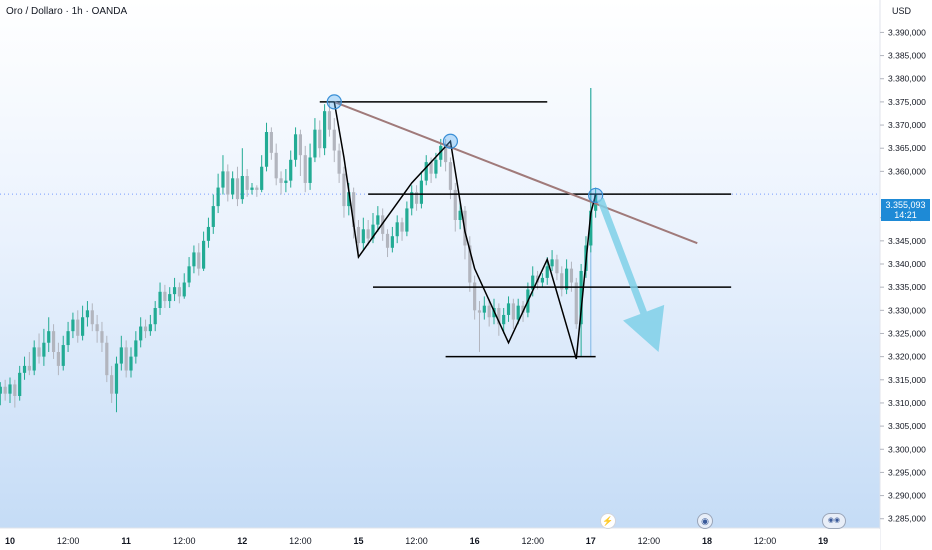  What do you see at coordinates (834, 521) in the screenshot?
I see `flags-icon: ◉◉` at bounding box center [834, 521].